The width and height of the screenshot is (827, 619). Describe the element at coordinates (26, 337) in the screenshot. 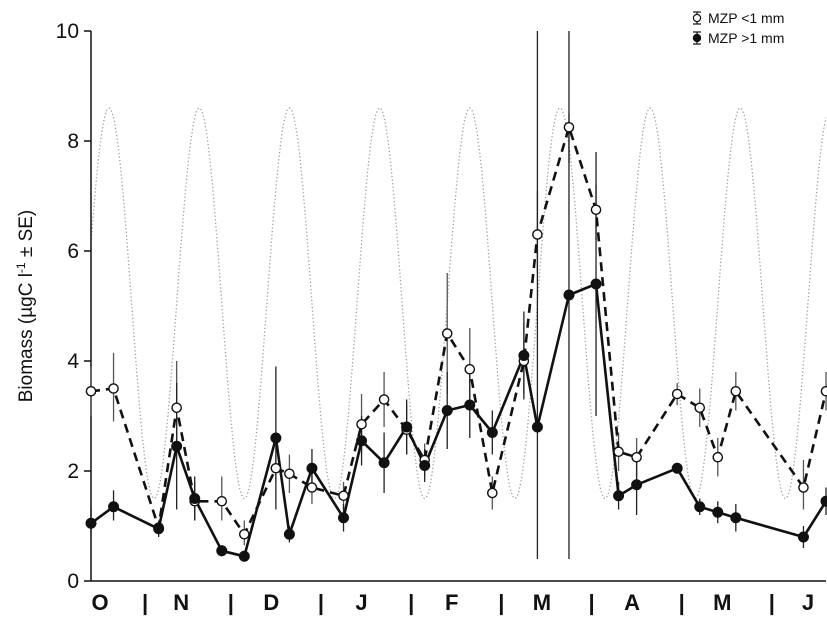

I see `y-axis-label-main: Biomass (µgC l` at that location.